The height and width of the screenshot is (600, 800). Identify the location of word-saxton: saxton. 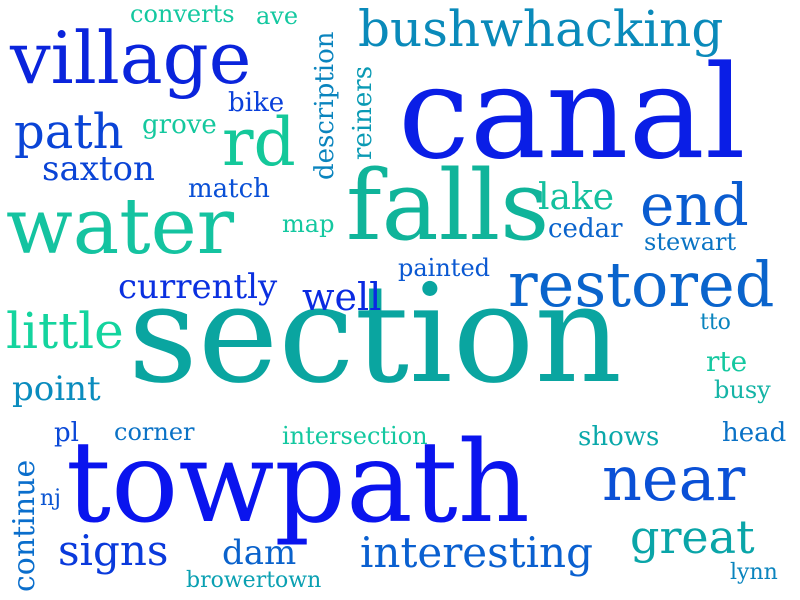
(98, 169).